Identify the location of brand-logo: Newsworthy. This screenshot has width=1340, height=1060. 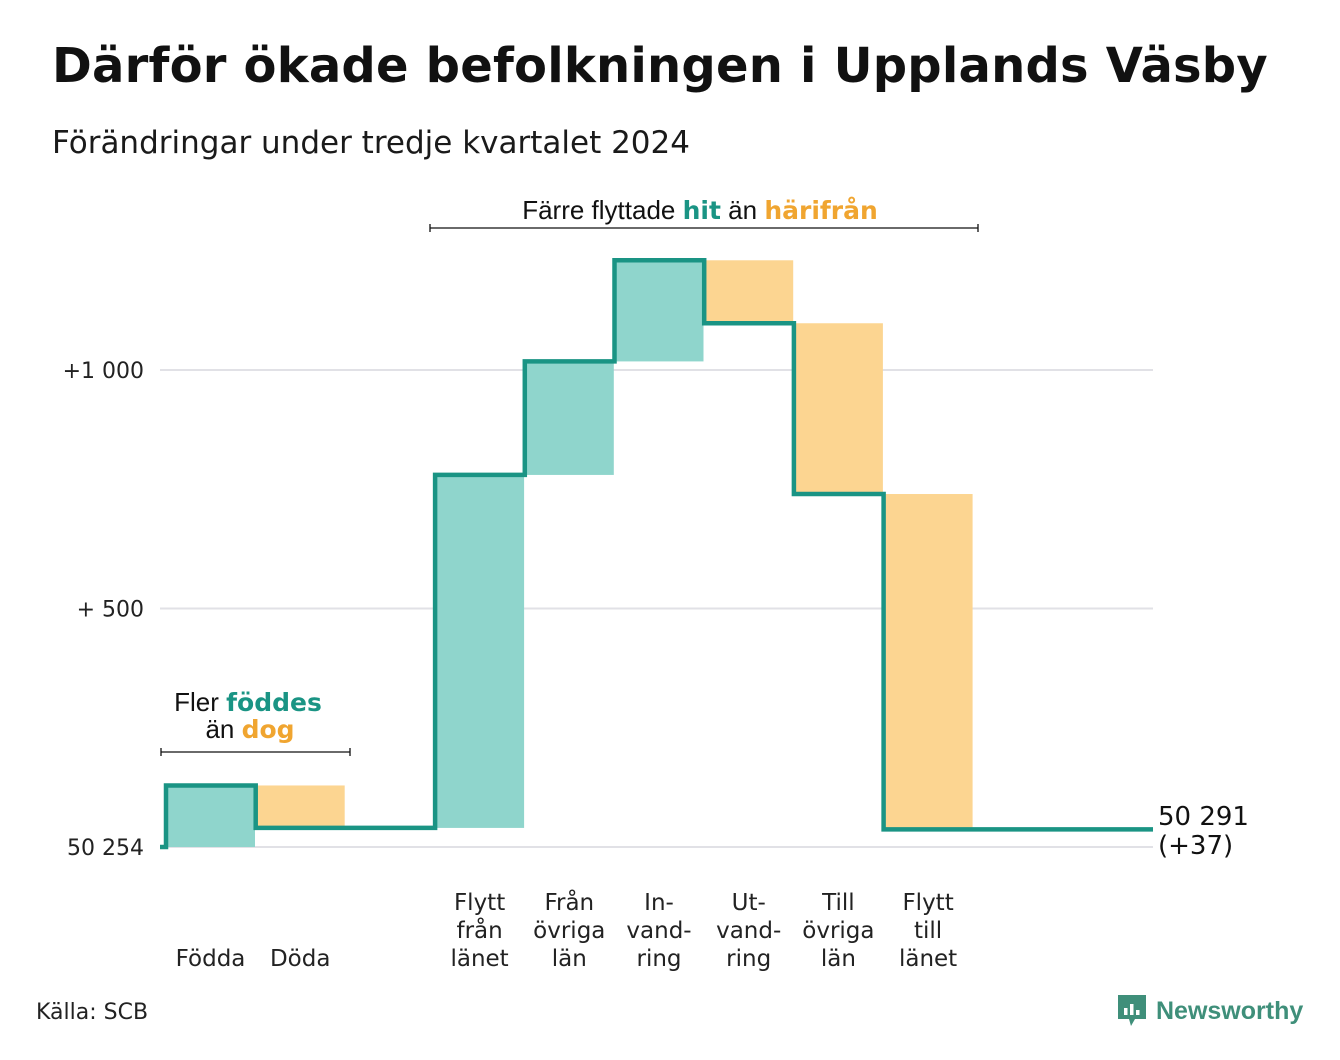
(1209, 1011).